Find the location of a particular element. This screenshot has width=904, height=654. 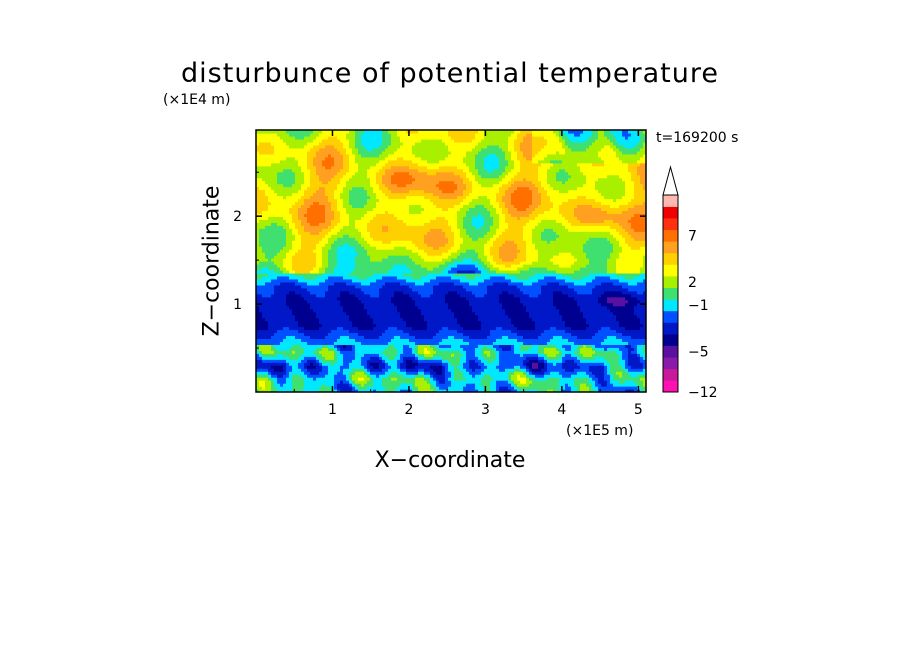

y-axis-unit: (×1E4 m) is located at coordinates (197, 100).